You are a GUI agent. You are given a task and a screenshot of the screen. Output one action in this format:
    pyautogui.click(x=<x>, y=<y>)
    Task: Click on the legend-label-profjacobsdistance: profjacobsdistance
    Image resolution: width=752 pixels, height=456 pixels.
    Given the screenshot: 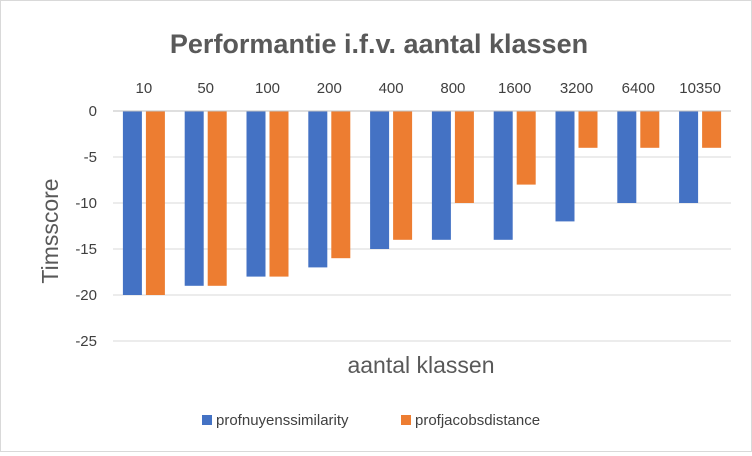 What is the action you would take?
    pyautogui.click(x=477, y=420)
    